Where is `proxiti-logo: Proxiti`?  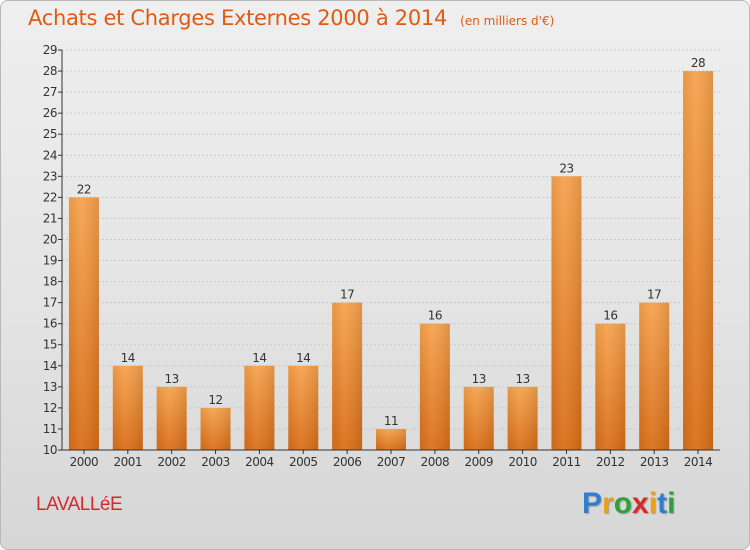 proxiti-logo: Proxiti is located at coordinates (628, 504).